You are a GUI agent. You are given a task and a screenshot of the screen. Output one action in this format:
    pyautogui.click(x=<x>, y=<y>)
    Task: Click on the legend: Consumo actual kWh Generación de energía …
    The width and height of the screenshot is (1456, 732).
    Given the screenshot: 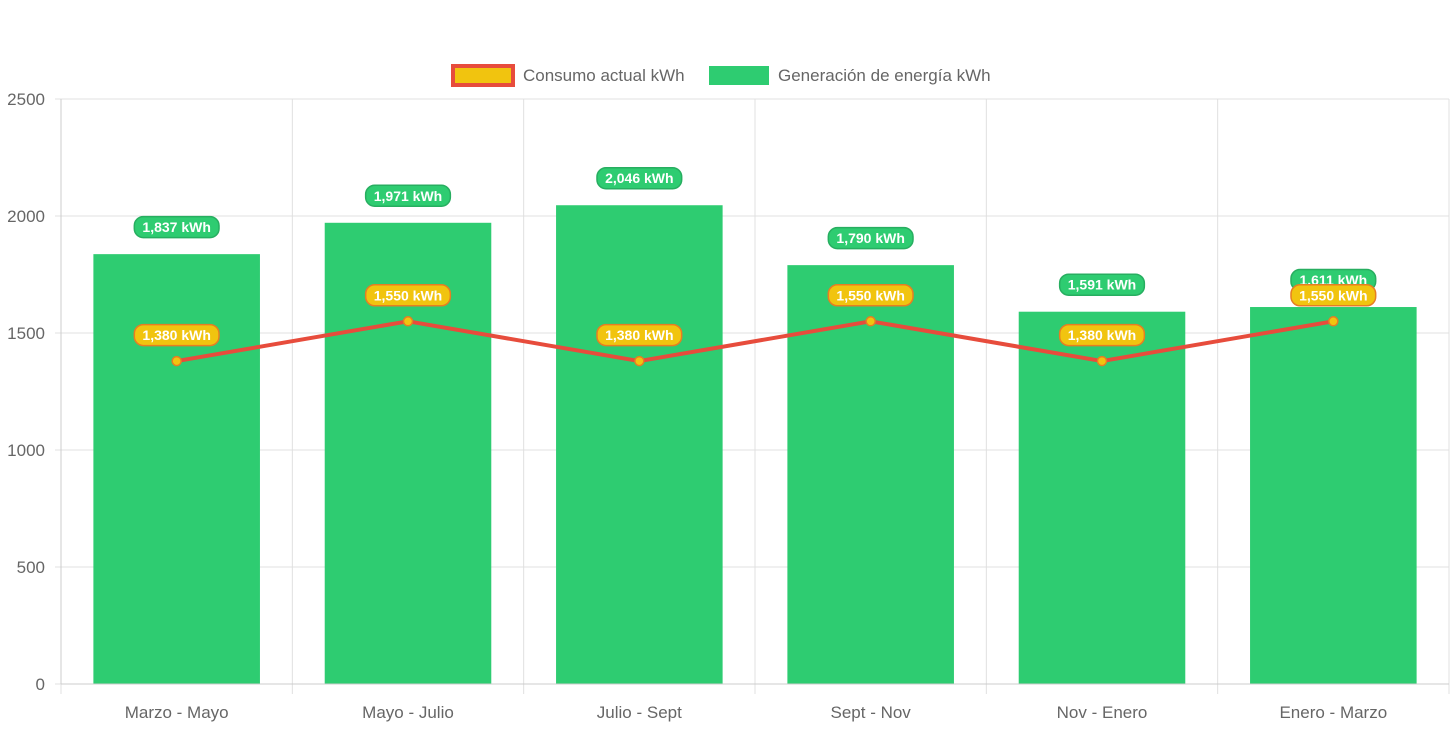 What is the action you would take?
    pyautogui.click(x=721, y=75)
    